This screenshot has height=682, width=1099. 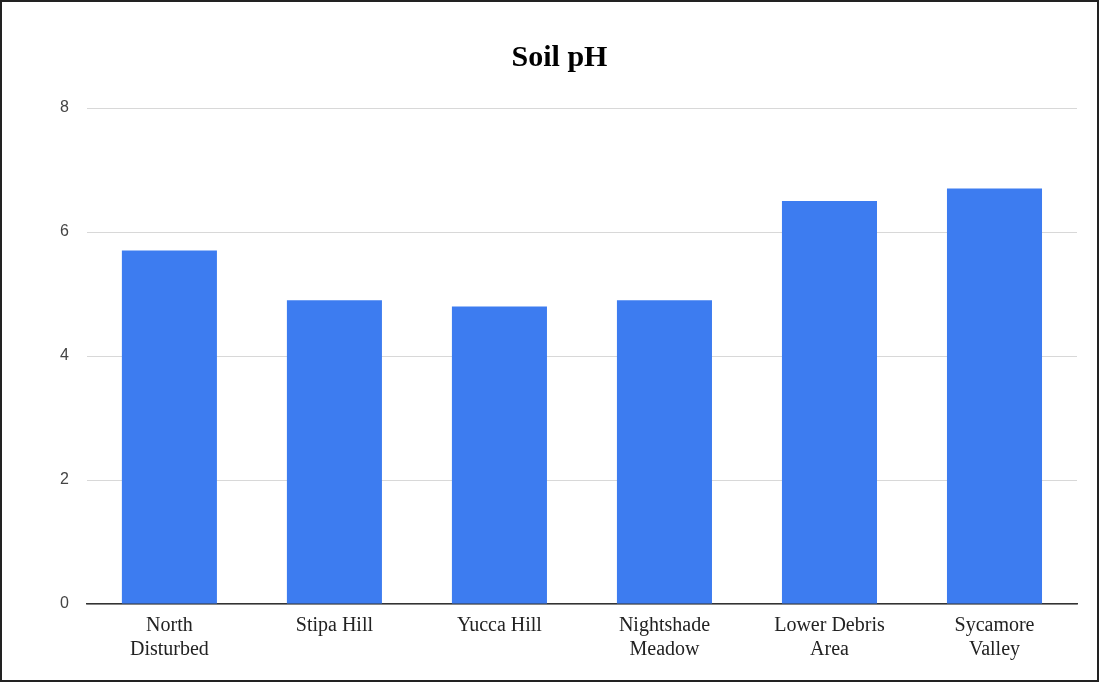 I want to click on y-tick-label: 4, so click(x=64, y=355).